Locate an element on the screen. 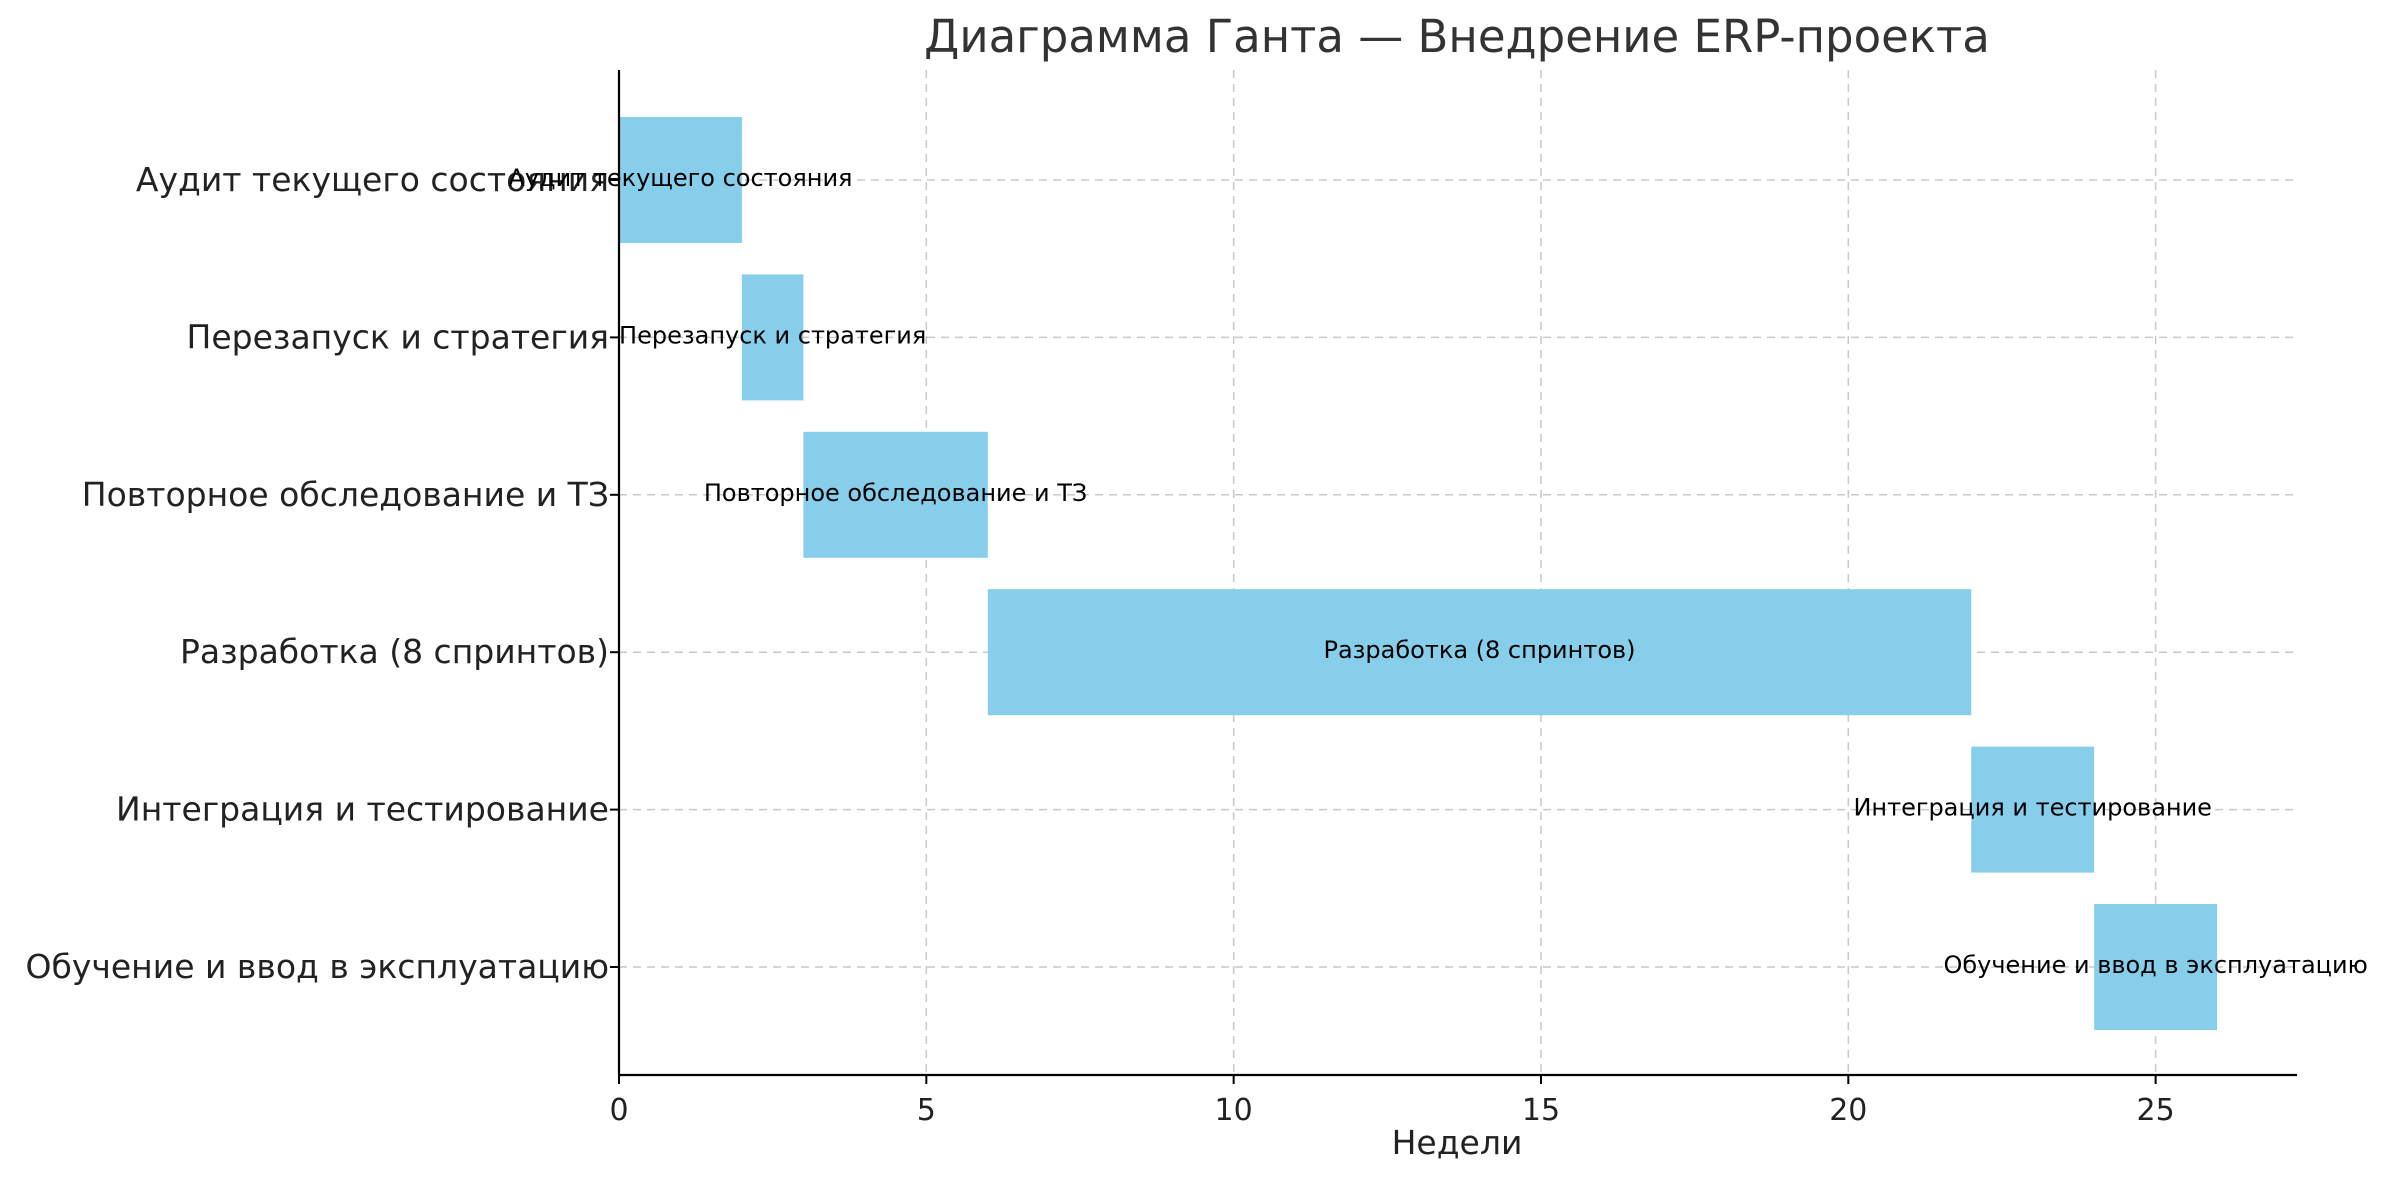 This screenshot has height=1180, width=2395. x-tick-label: 20 is located at coordinates (1848, 1110).